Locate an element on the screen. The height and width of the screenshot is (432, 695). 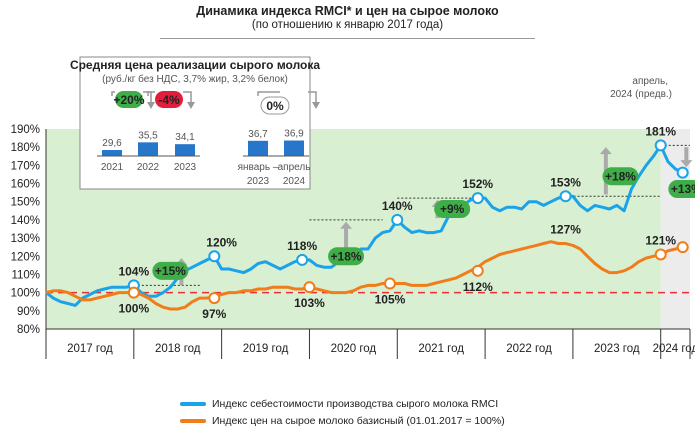
inset-bar-value: 29,6 is located at coordinates (112, 143).